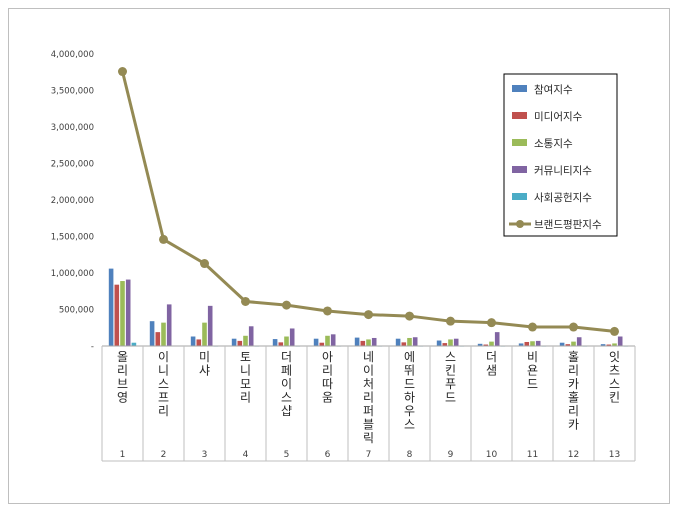  Describe the element at coordinates (563, 198) in the screenshot. I see `legend-label: 사회공헌지수` at that location.